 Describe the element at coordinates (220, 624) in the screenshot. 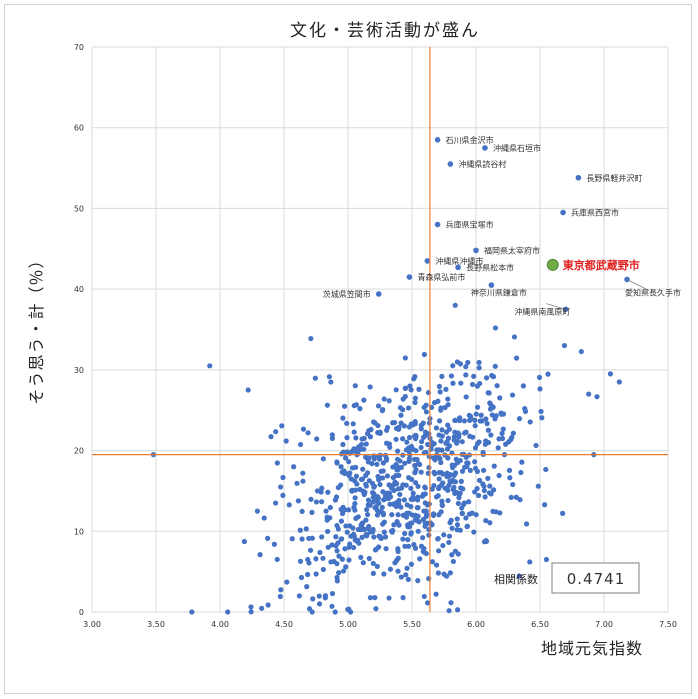

I see `x-tick-label: 4.00` at that location.